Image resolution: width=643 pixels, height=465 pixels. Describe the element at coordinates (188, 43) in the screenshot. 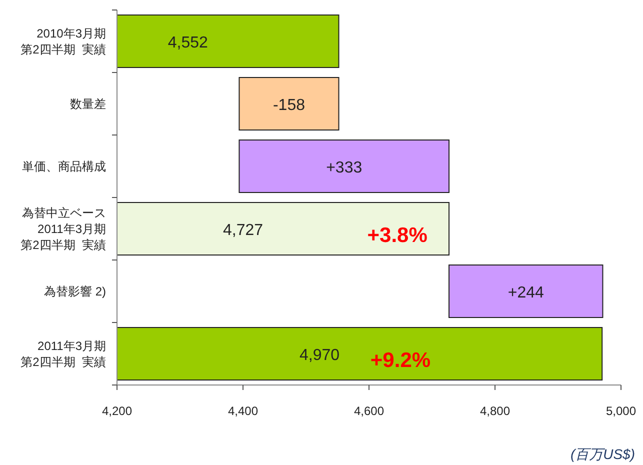

I see `data-label: 4,552` at that location.